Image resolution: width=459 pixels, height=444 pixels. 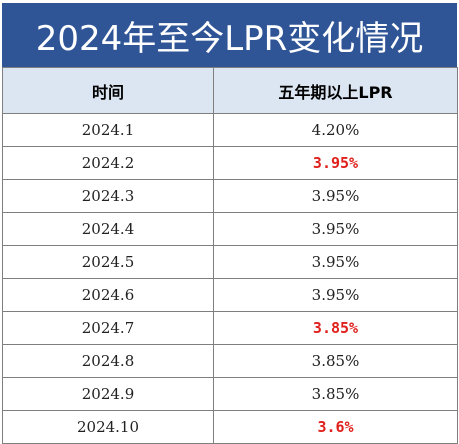 I want to click on table-row: 2024.6 3.95%, so click(x=230, y=295).